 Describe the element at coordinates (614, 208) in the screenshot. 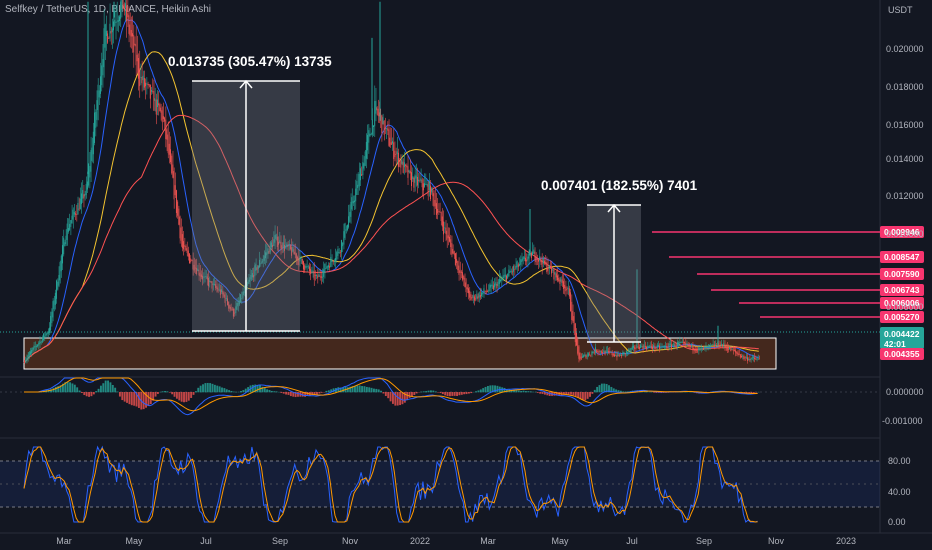

I see `measure-arrowhead` at that location.